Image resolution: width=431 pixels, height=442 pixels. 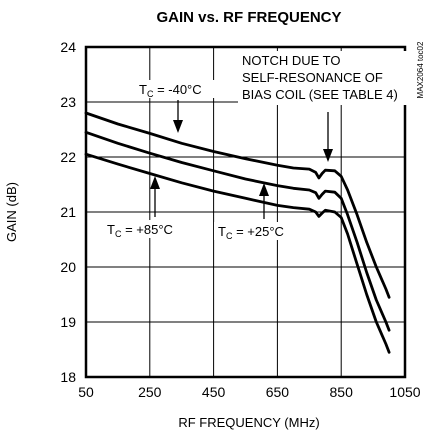 I want to click on y-axis-label: GAIN (dB), so click(x=11, y=212).